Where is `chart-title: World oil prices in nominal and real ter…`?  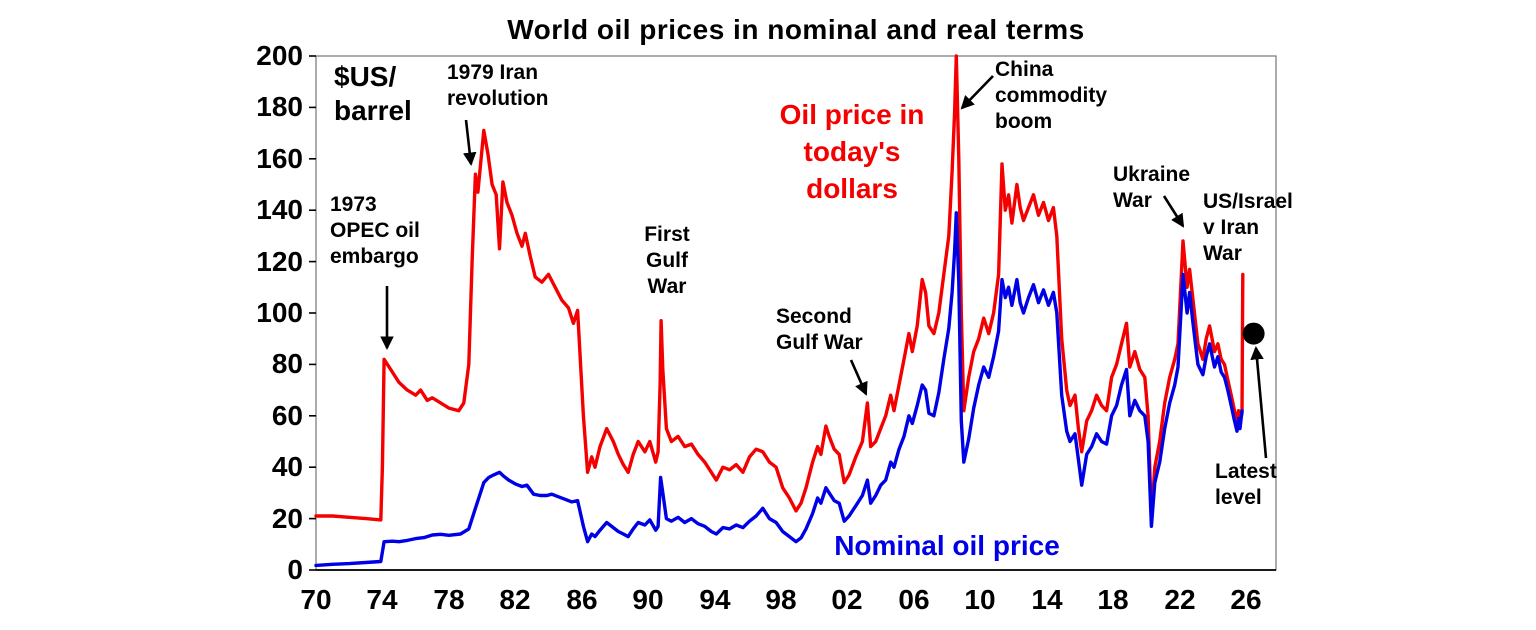 chart-title: World oil prices in nominal and real ter… is located at coordinates (796, 29).